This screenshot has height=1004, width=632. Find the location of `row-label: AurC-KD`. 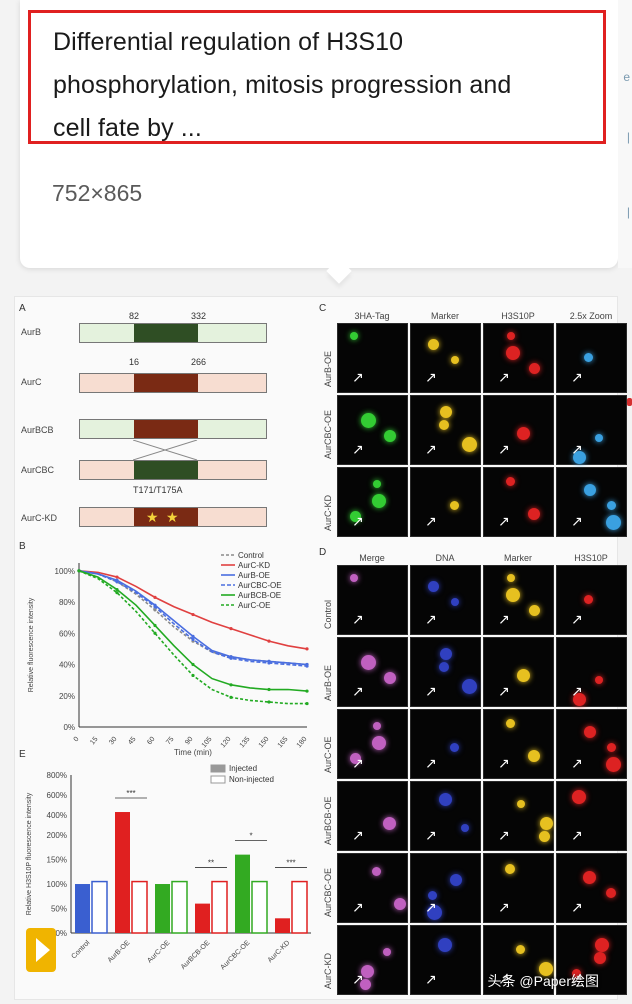

row-label: AurC-KD is located at coordinates (328, 970).